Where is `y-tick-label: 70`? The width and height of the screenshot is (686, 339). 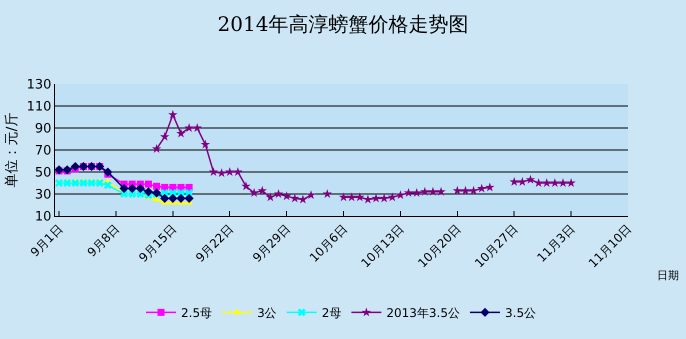 y-tick-label: 70 is located at coordinates (43, 151).